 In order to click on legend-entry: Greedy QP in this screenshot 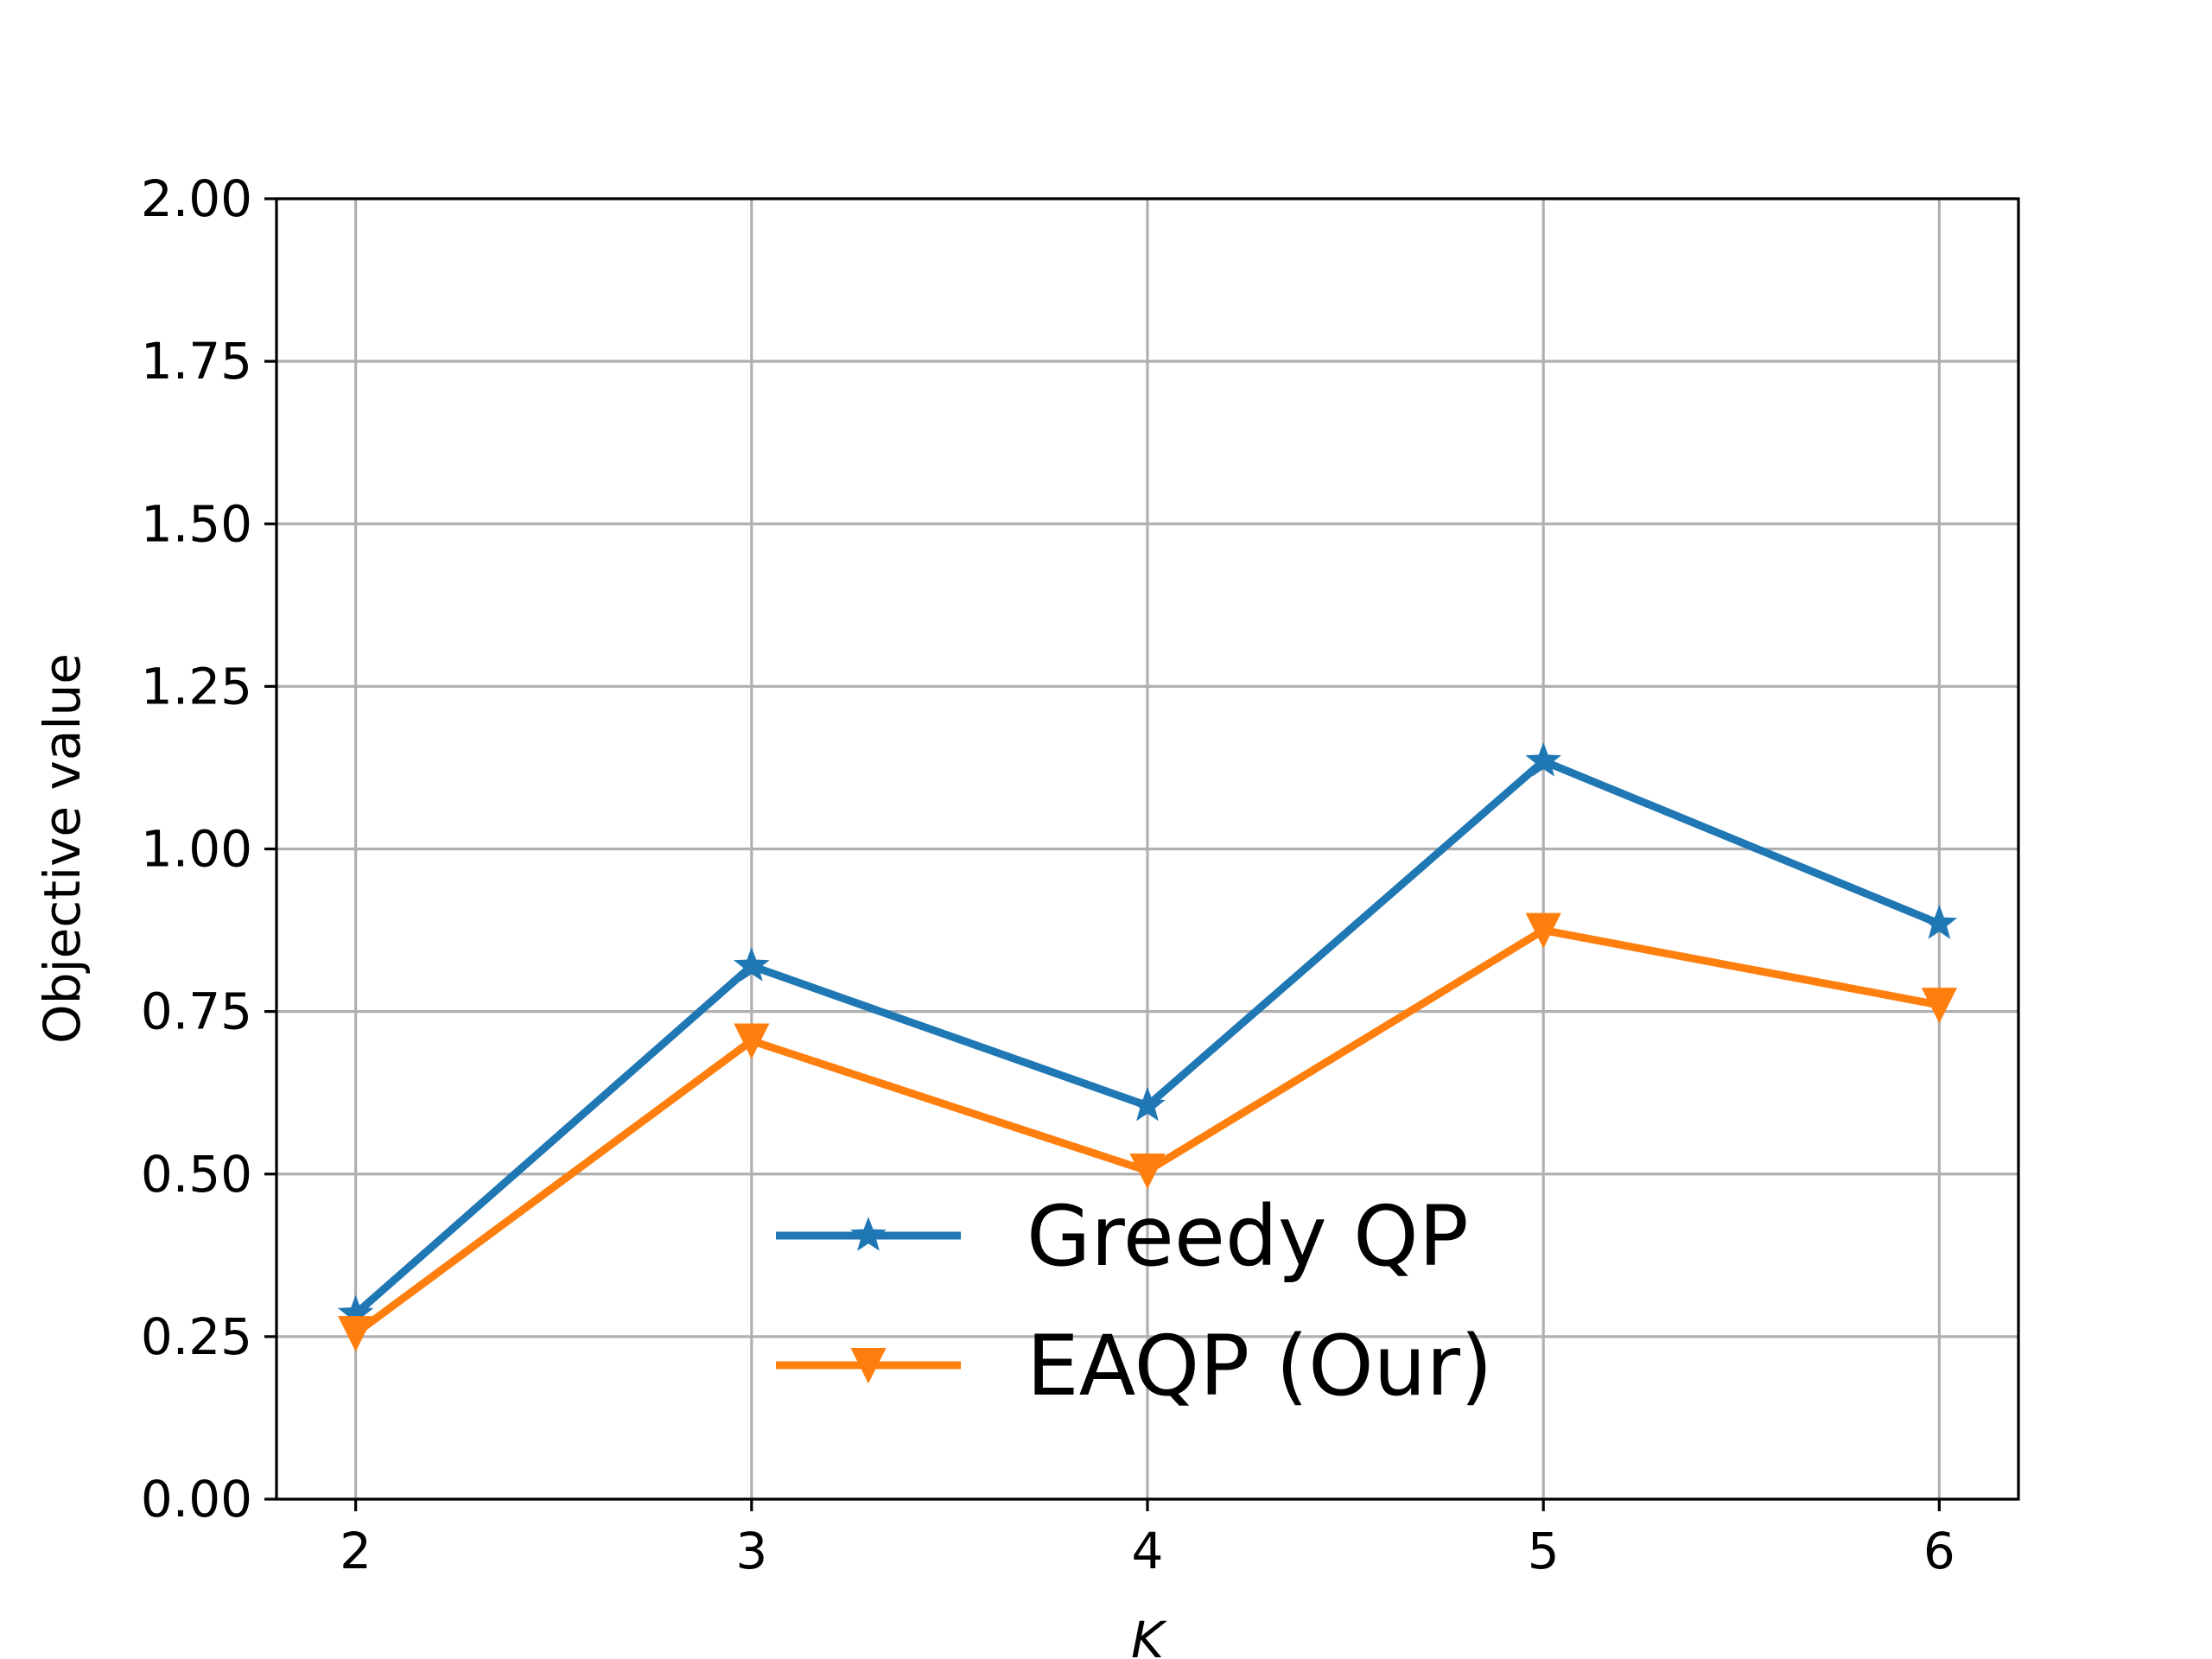, I will do `click(1122, 1236)`.